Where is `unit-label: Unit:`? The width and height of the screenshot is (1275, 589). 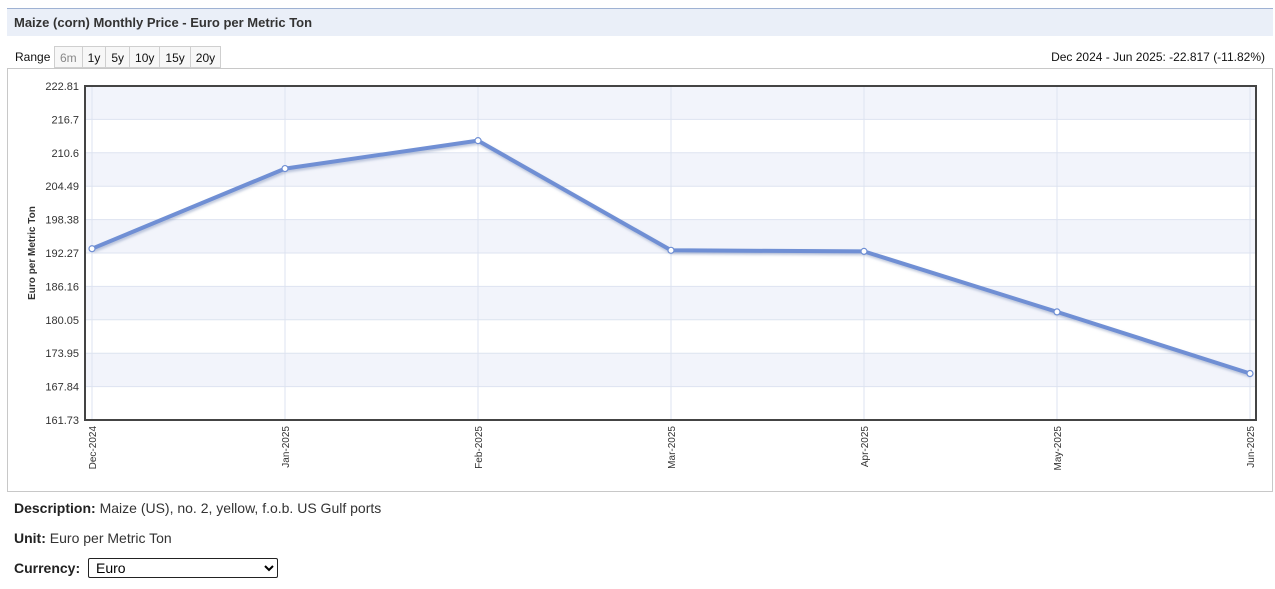
unit-label: Unit: is located at coordinates (30, 538).